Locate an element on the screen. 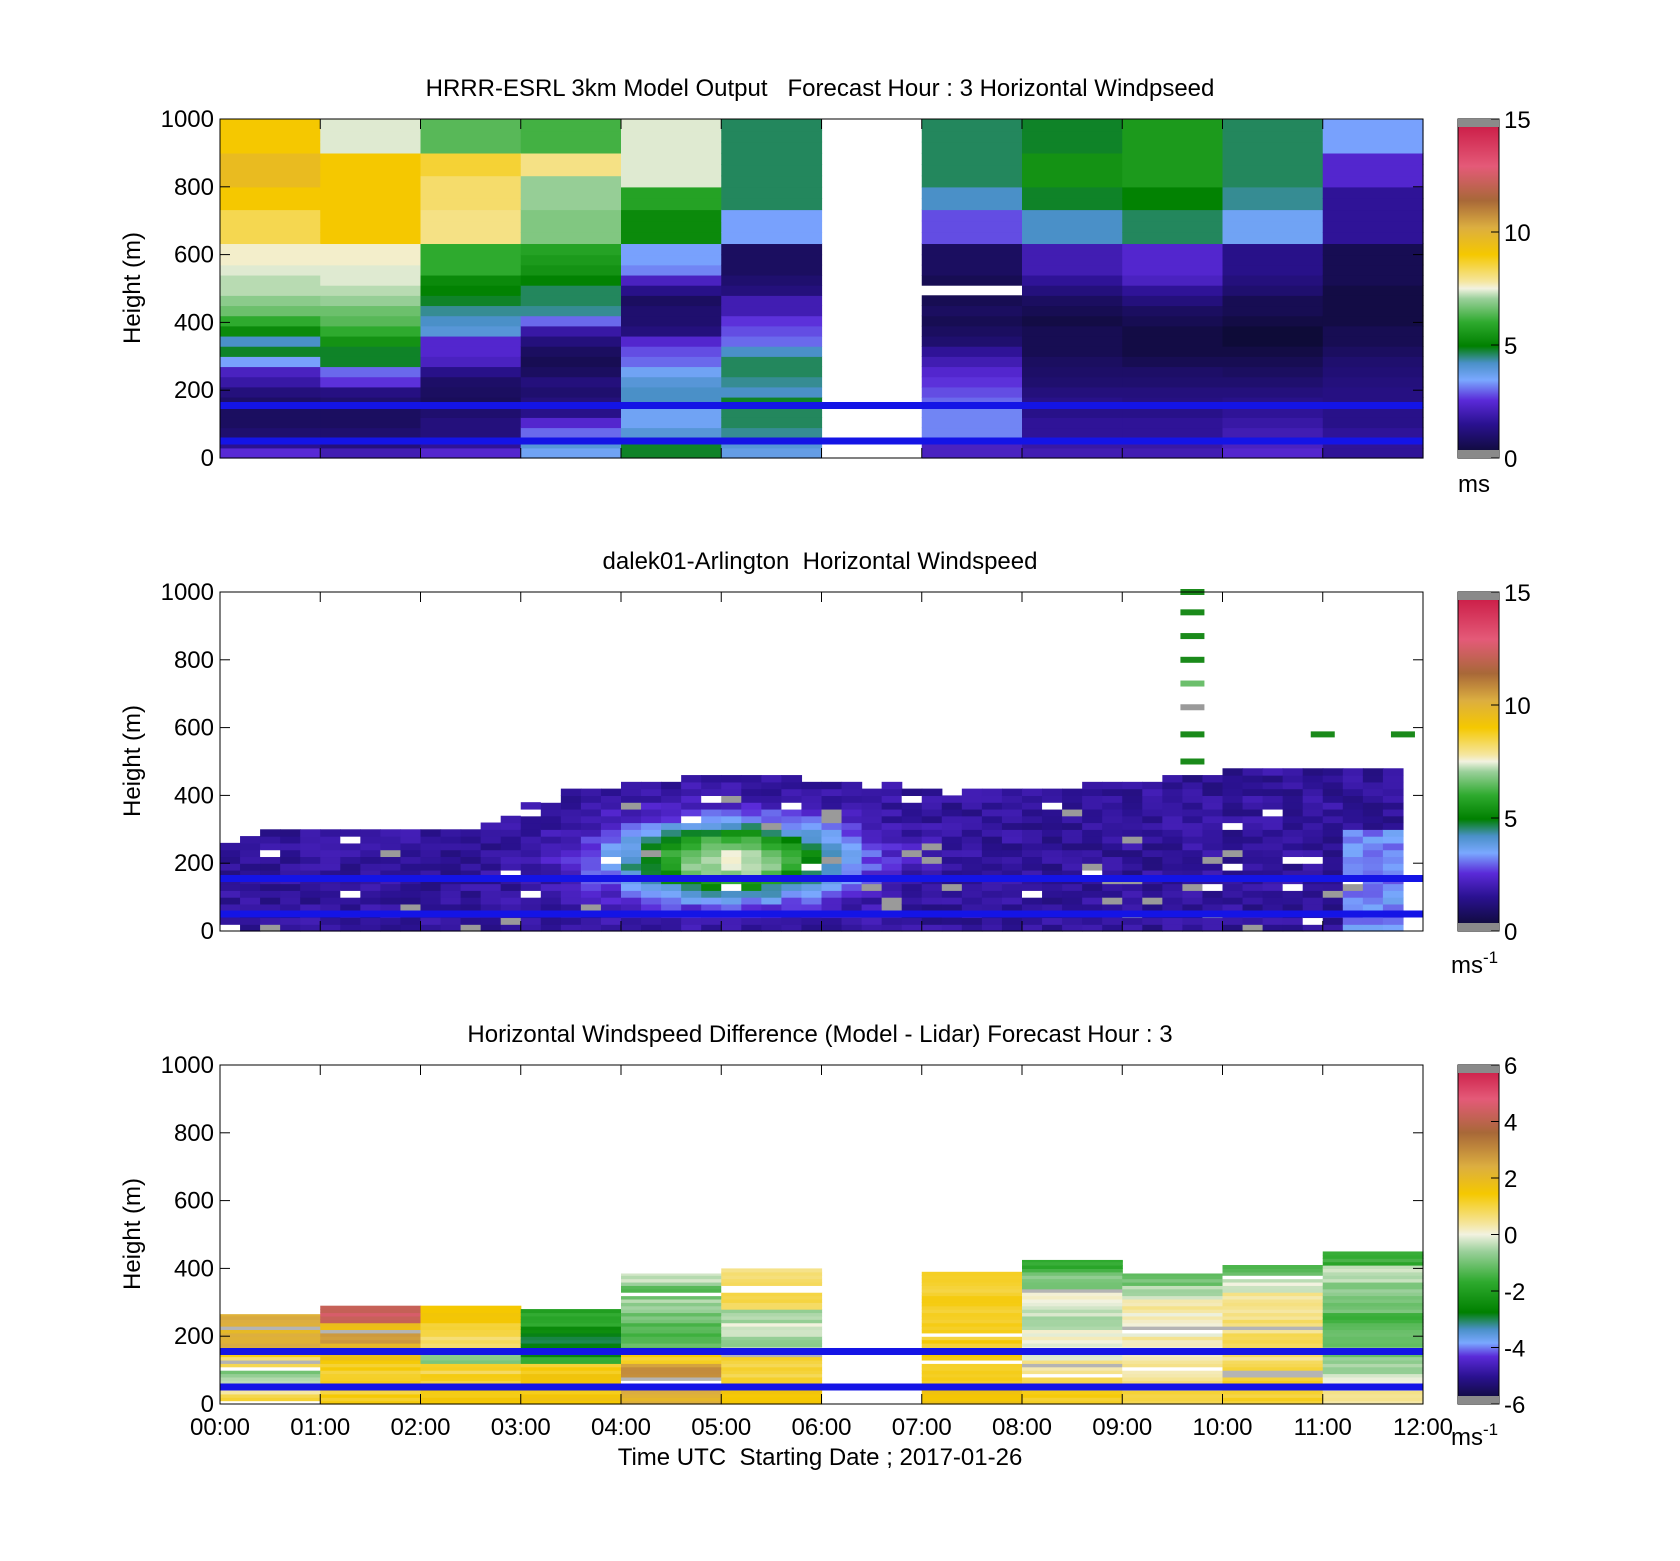  x-tick-label: 00:00 is located at coordinates (220, 1427).